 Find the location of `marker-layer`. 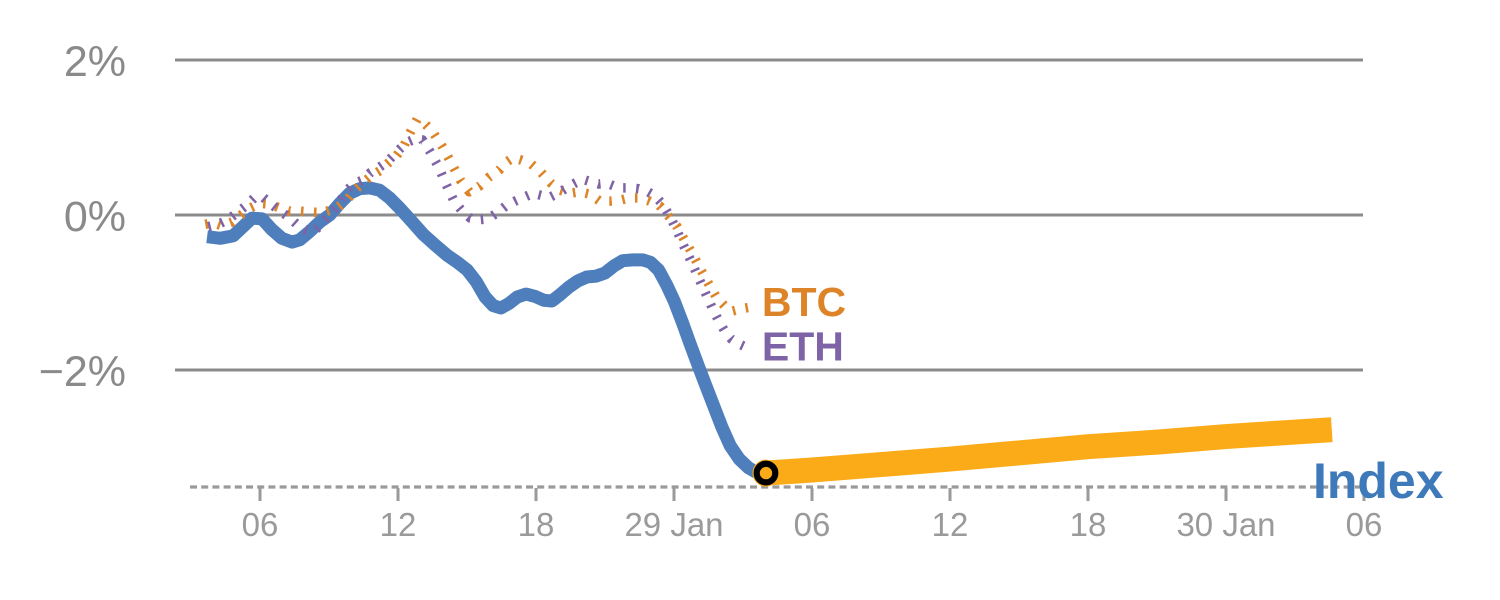

marker-layer is located at coordinates (766, 473).